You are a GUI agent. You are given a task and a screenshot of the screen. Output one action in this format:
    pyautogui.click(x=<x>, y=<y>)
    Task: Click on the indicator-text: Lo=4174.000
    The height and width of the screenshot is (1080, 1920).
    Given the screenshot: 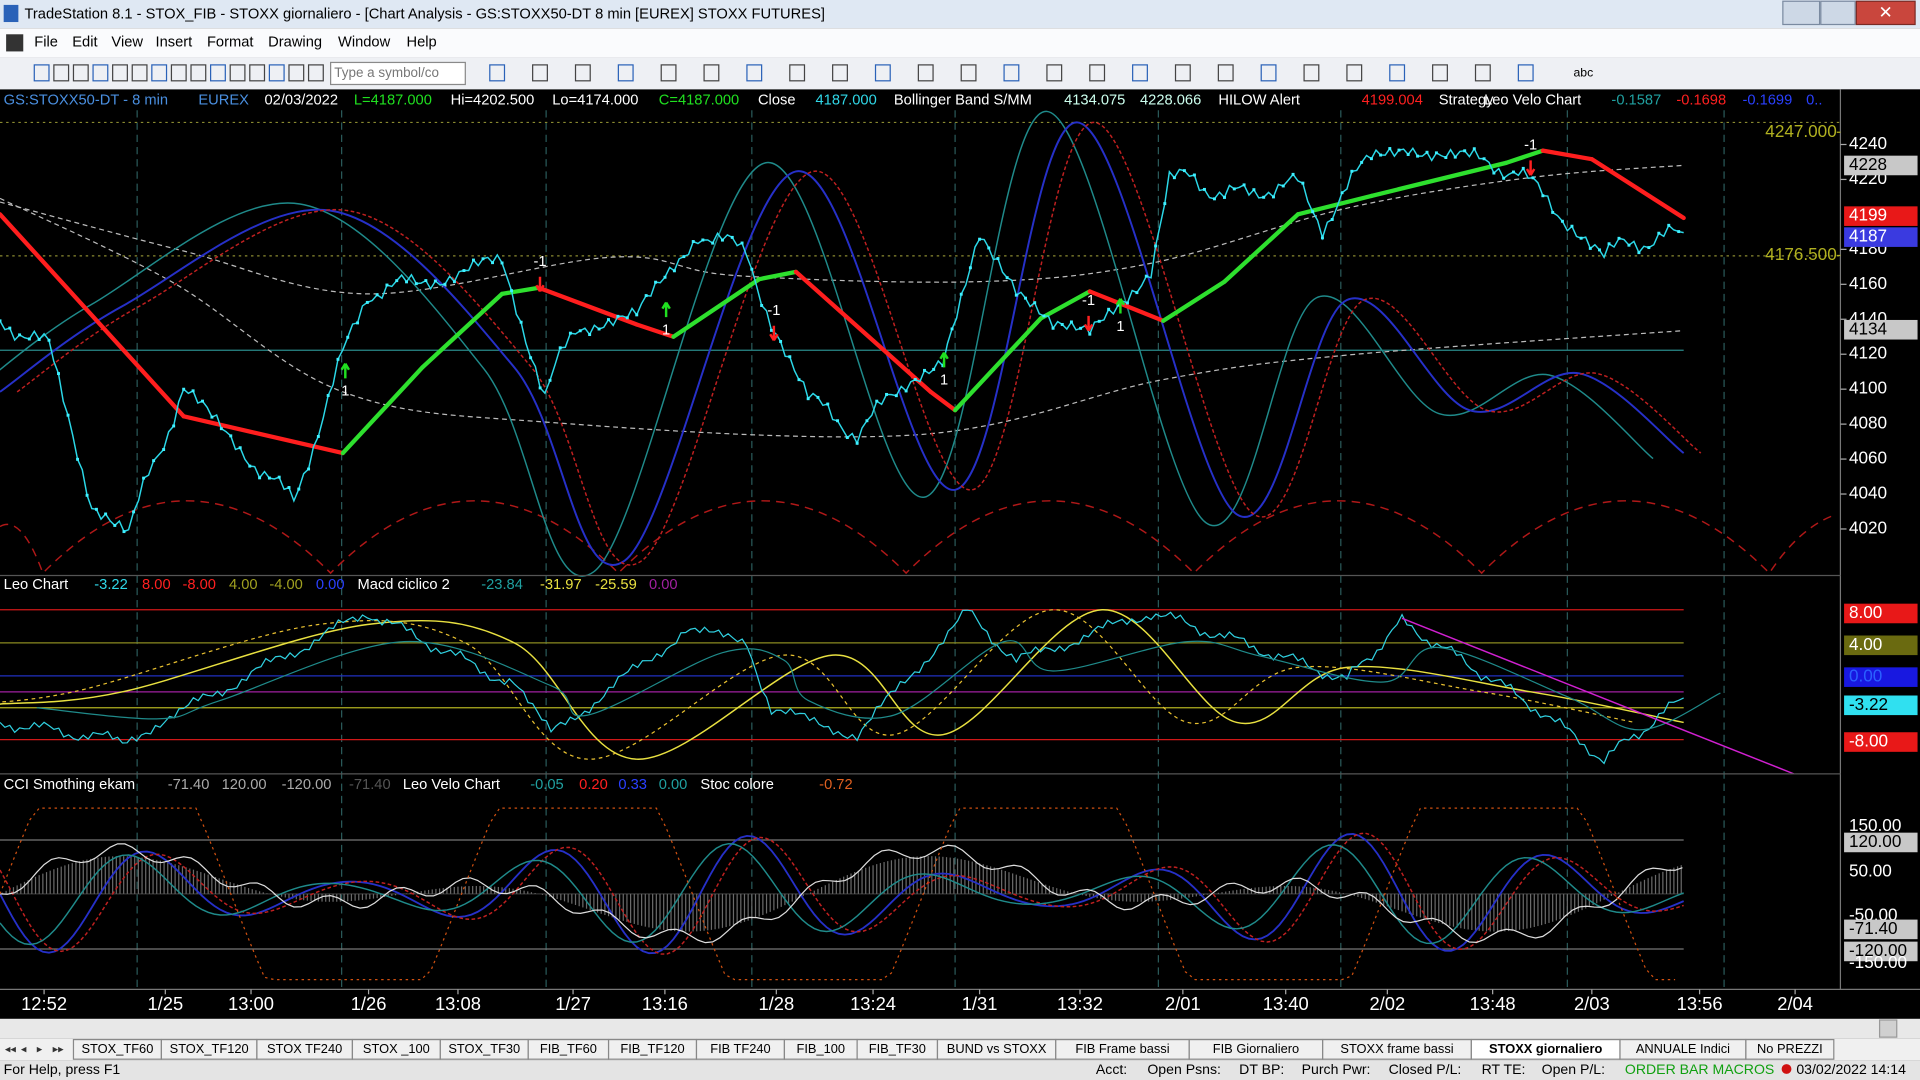 What is the action you would take?
    pyautogui.click(x=595, y=100)
    